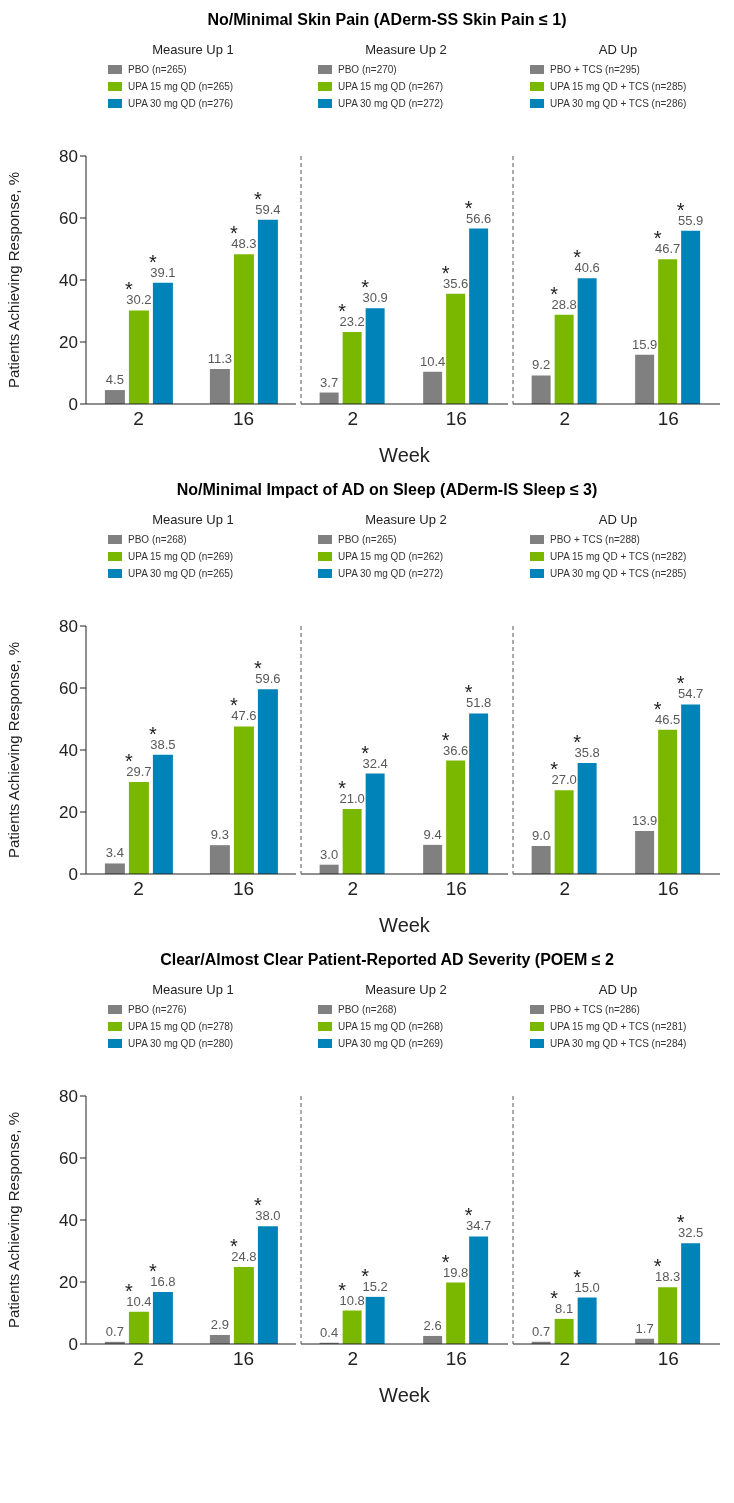 Image resolution: width=734 pixels, height=1503 pixels. Describe the element at coordinates (181, 573) in the screenshot. I see `legend-label: UPA 30 mg QD (n=265)` at that location.